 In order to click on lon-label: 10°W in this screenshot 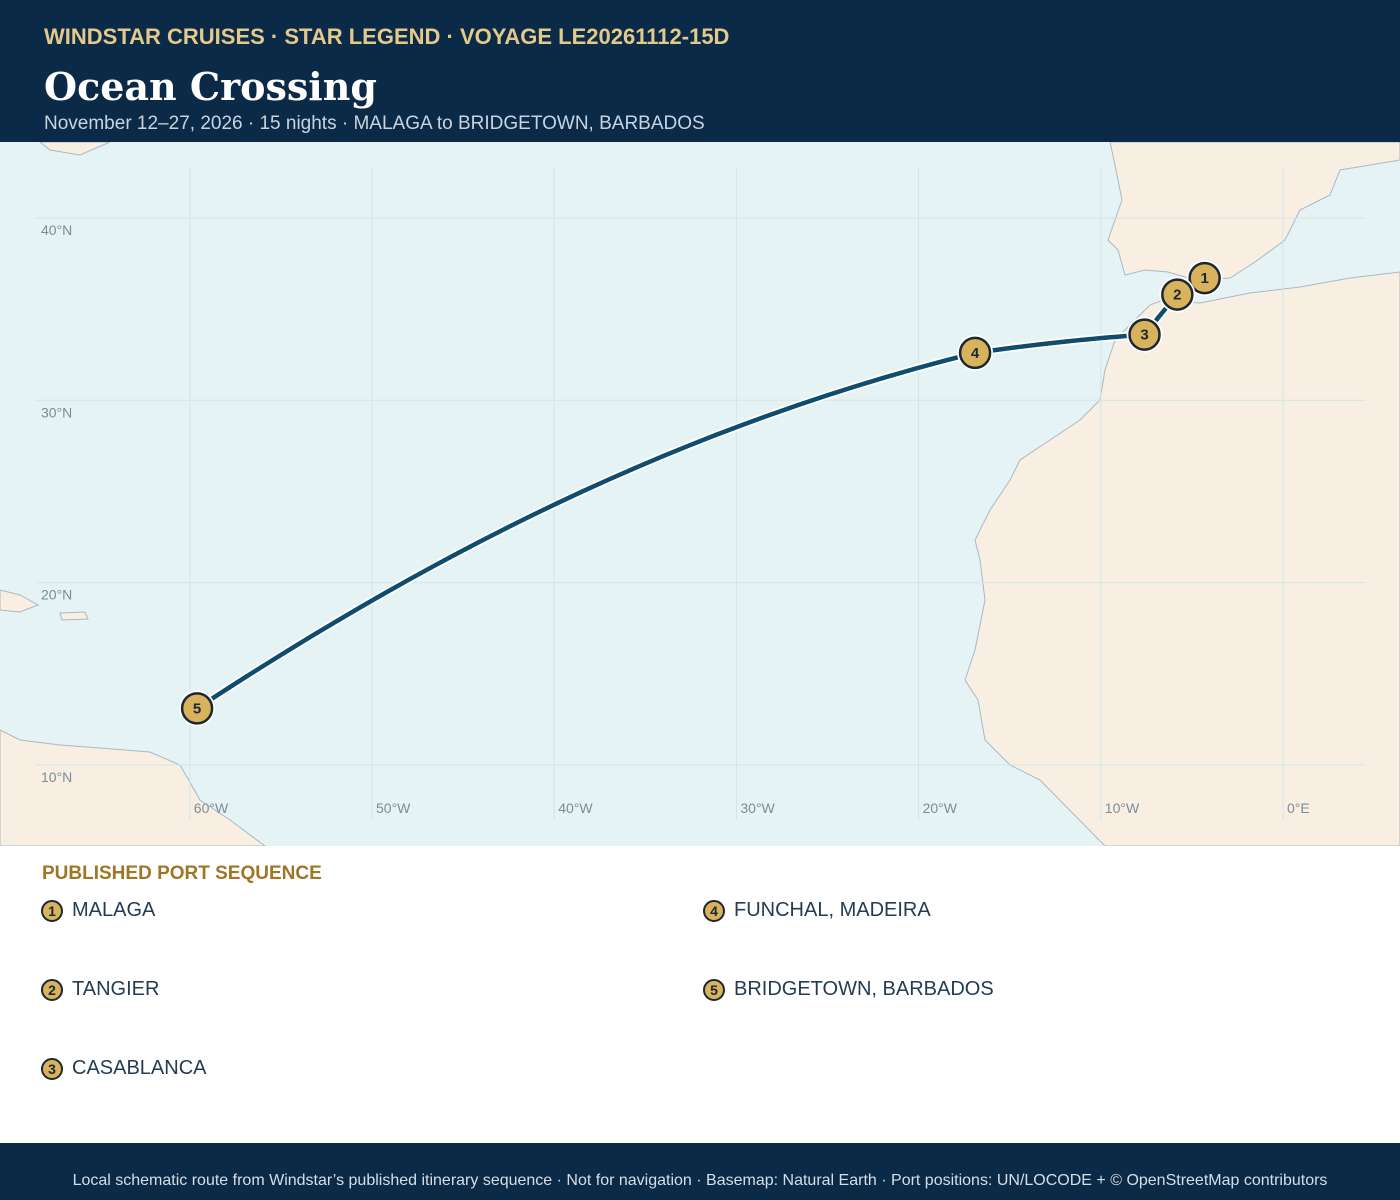, I will do `click(1122, 808)`.